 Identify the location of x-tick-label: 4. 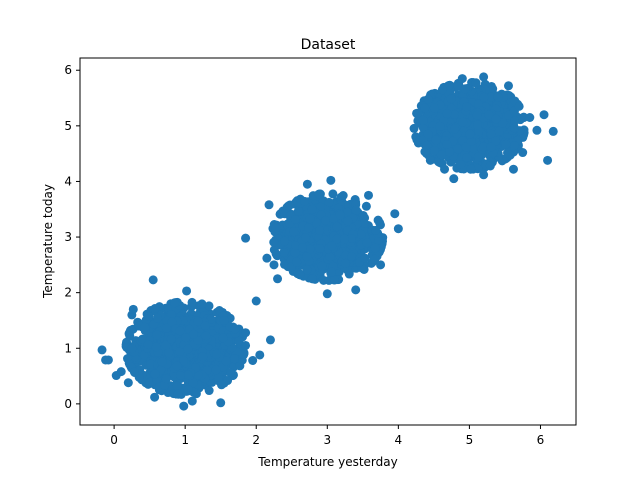
(399, 440).